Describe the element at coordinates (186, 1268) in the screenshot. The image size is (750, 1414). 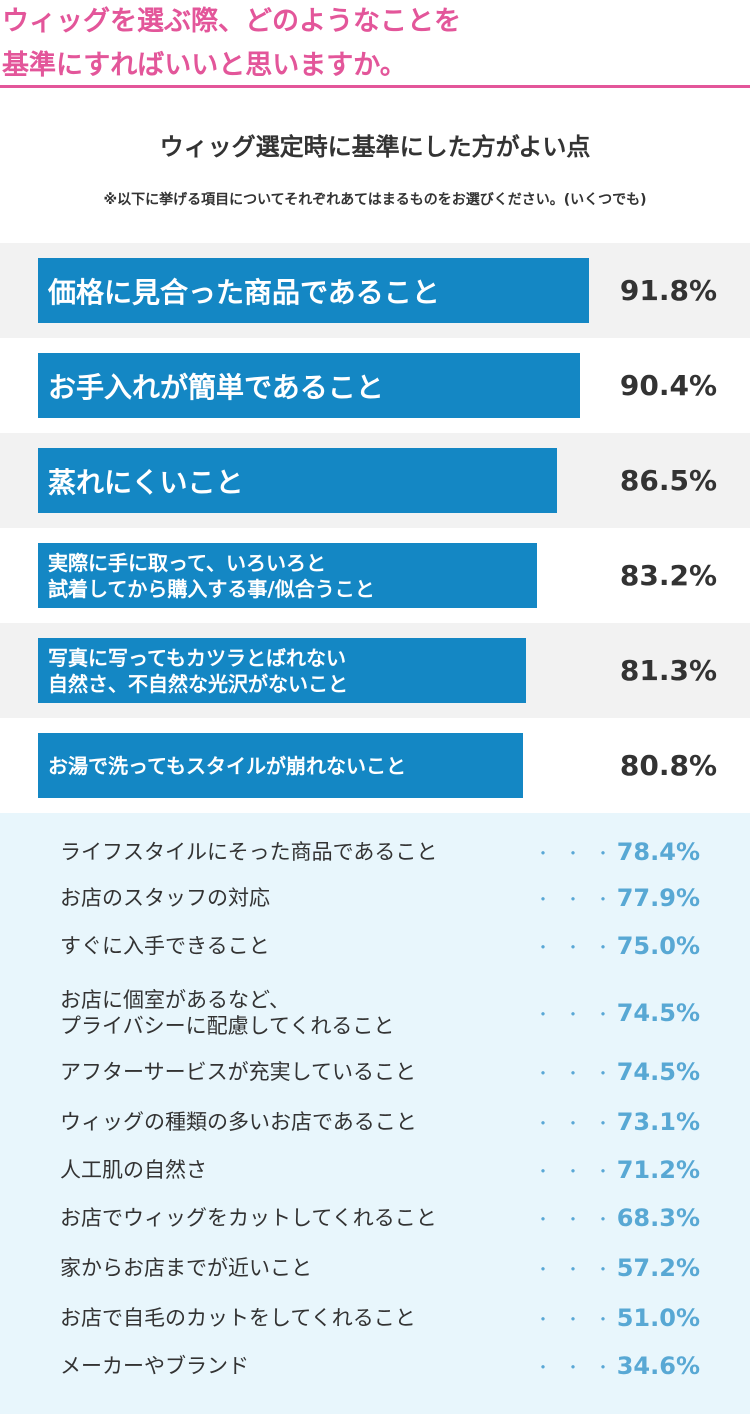
I see `list-item-label: 家からお店までが近いこと` at that location.